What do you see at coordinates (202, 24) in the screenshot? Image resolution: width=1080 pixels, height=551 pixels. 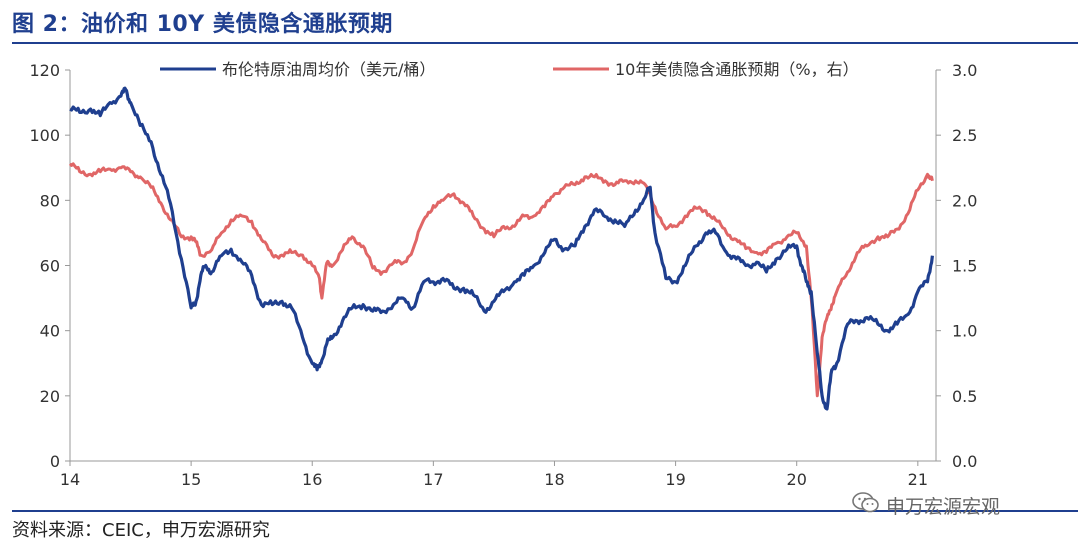 I see `chart-title: 图 2：油价和 10Y 美债隐含通胀预期` at bounding box center [202, 24].